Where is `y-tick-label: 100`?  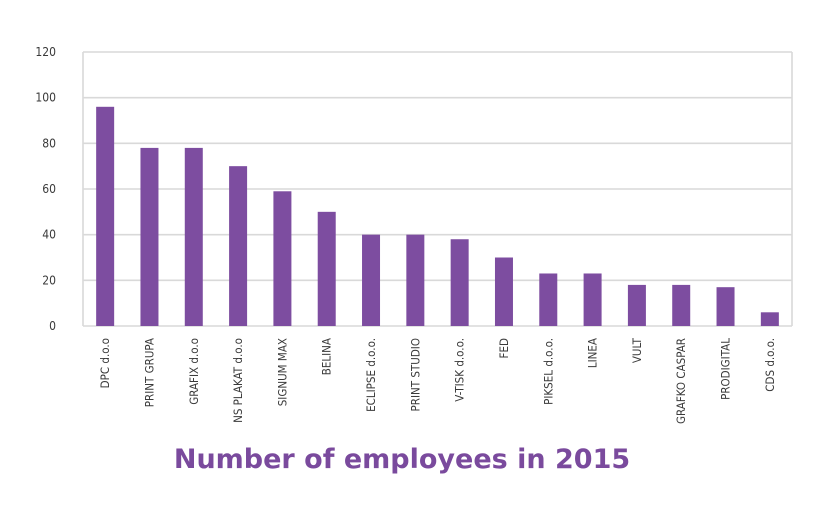 y-tick-label: 100 is located at coordinates (45, 98).